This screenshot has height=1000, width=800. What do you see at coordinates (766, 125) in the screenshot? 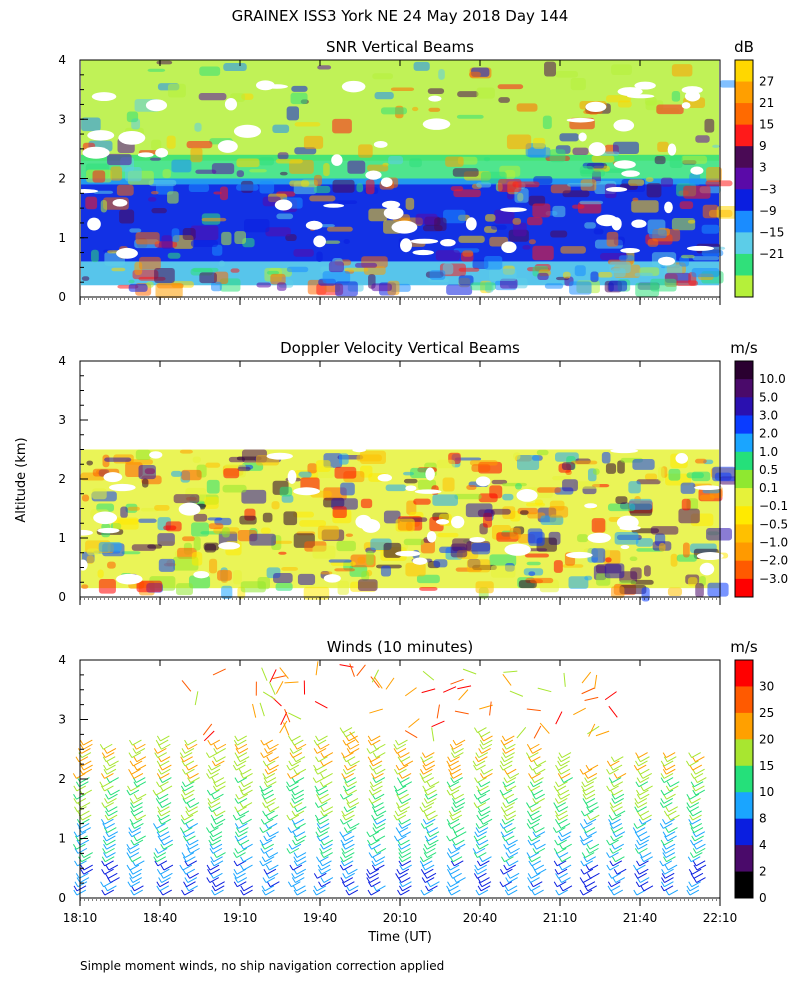
I see `colorbar-label: 15` at bounding box center [766, 125].